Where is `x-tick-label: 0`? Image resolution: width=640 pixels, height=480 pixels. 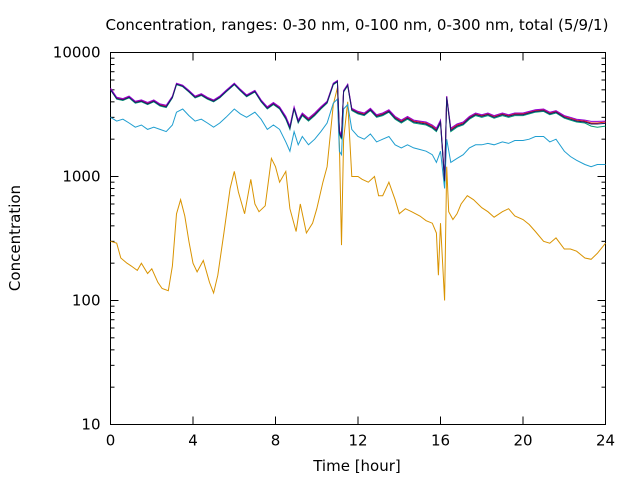 x-tick-label: 0 is located at coordinates (111, 441).